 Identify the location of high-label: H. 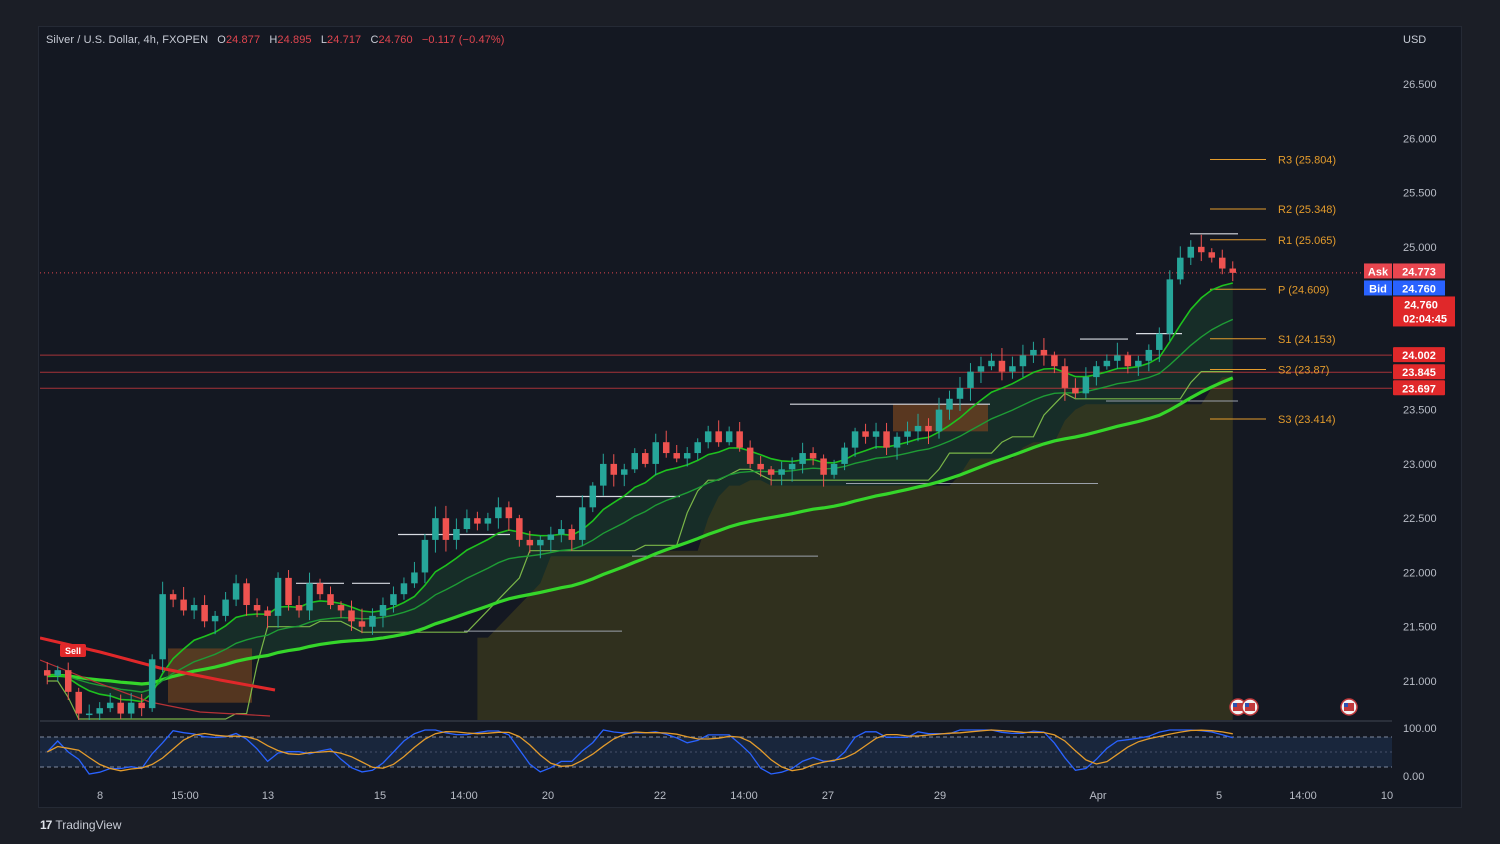
(273, 40).